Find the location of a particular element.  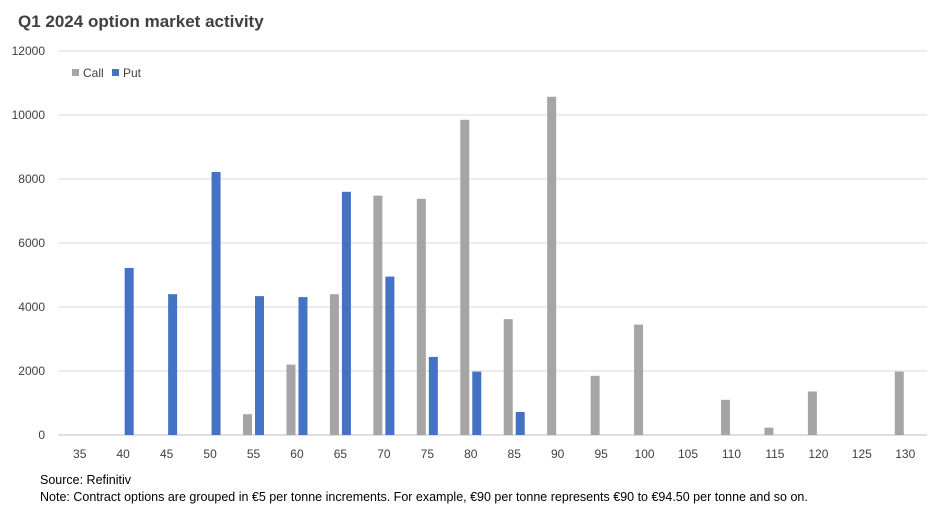

x-tick-label: 130 is located at coordinates (905, 454).